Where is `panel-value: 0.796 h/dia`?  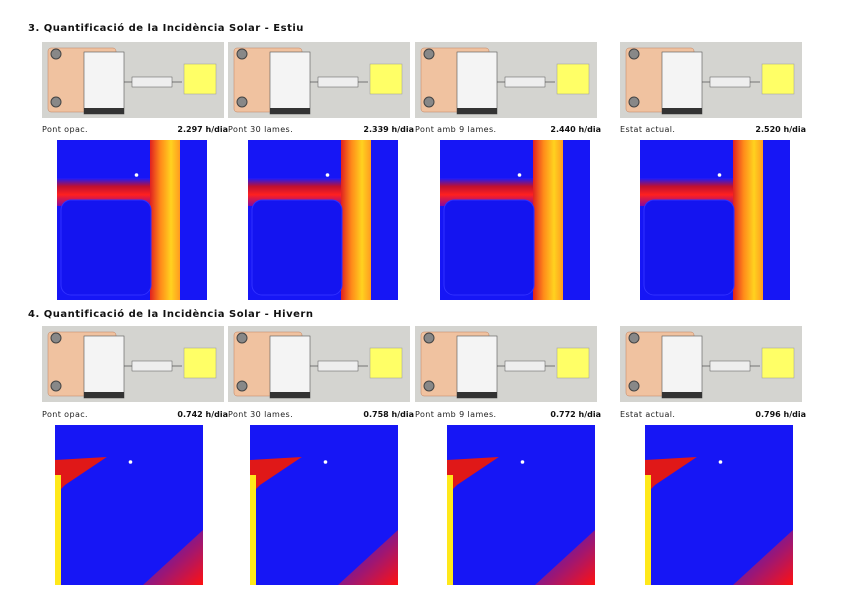
panel-value: 0.796 h/dia is located at coordinates (780, 414).